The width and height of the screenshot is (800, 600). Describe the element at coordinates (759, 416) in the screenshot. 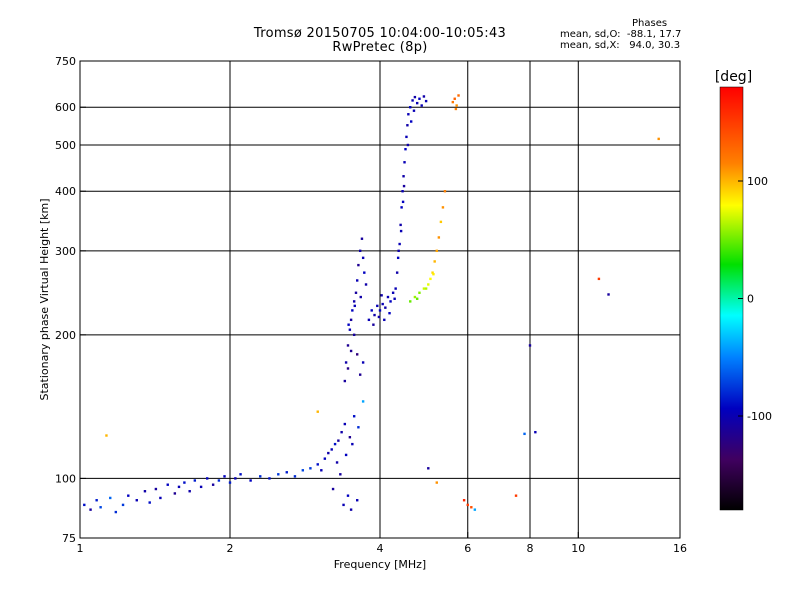

I see `colorbar-tick-label: -100` at that location.